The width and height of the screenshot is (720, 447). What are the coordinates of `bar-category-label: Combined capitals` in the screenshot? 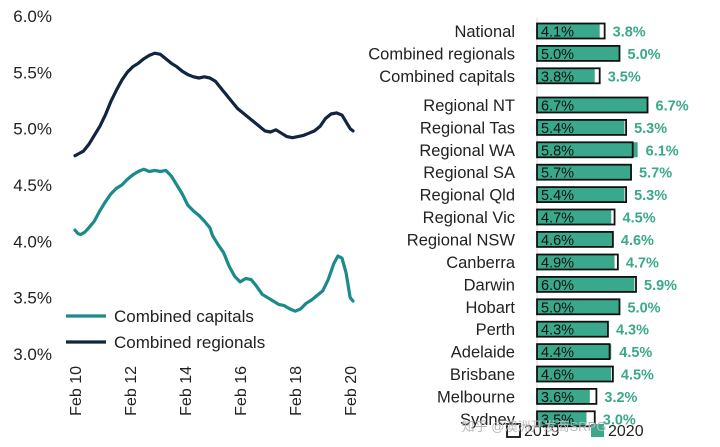 It's located at (447, 77).